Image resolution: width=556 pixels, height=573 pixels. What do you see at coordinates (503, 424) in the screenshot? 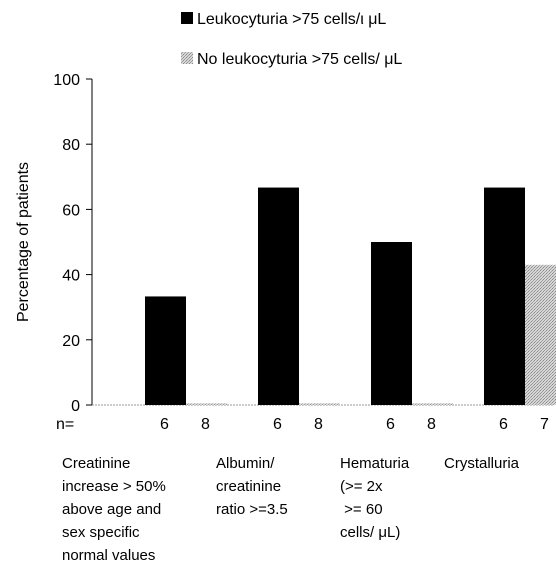
I see `n-label-leukocyturia-3: 6` at bounding box center [503, 424].